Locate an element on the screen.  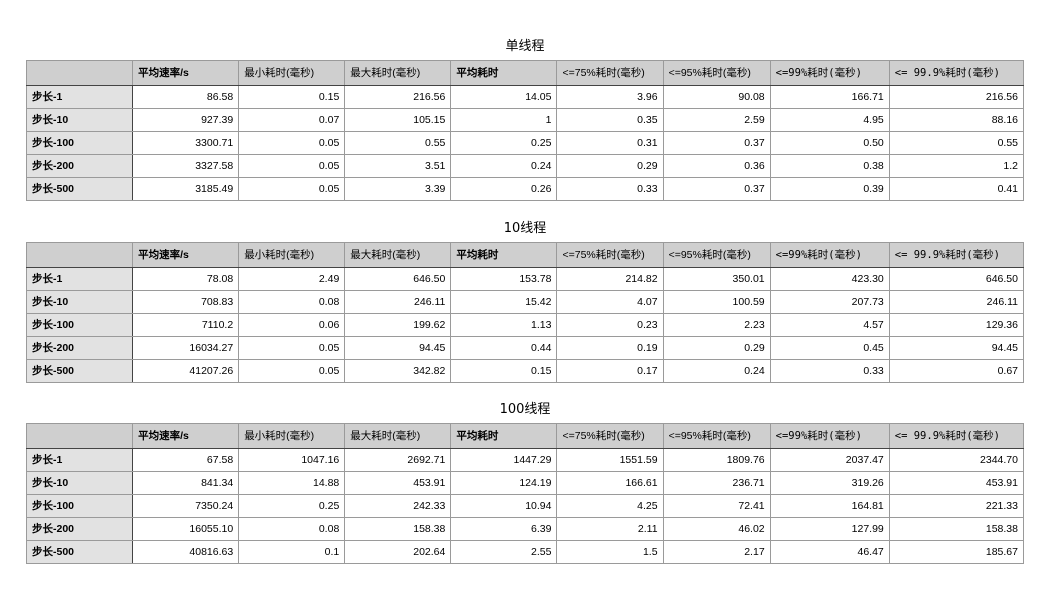
value-cell: 164.81 is located at coordinates (829, 506).